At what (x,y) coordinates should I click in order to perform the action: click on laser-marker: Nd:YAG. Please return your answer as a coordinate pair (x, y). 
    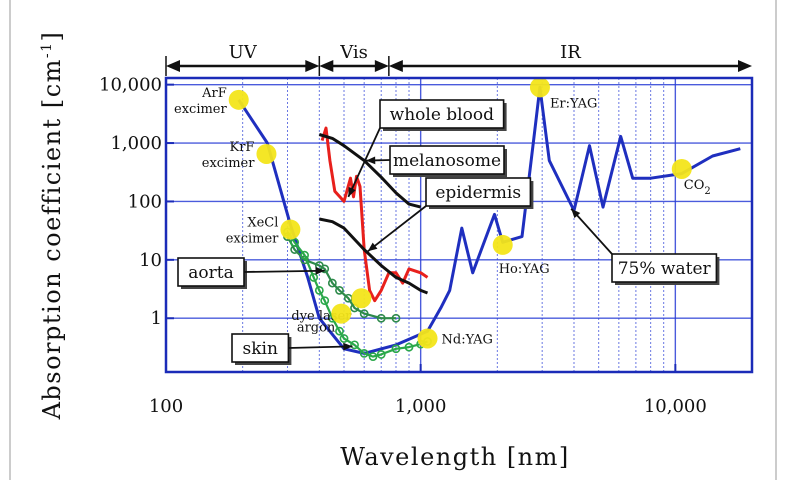
    Looking at the image, I should click on (455, 338).